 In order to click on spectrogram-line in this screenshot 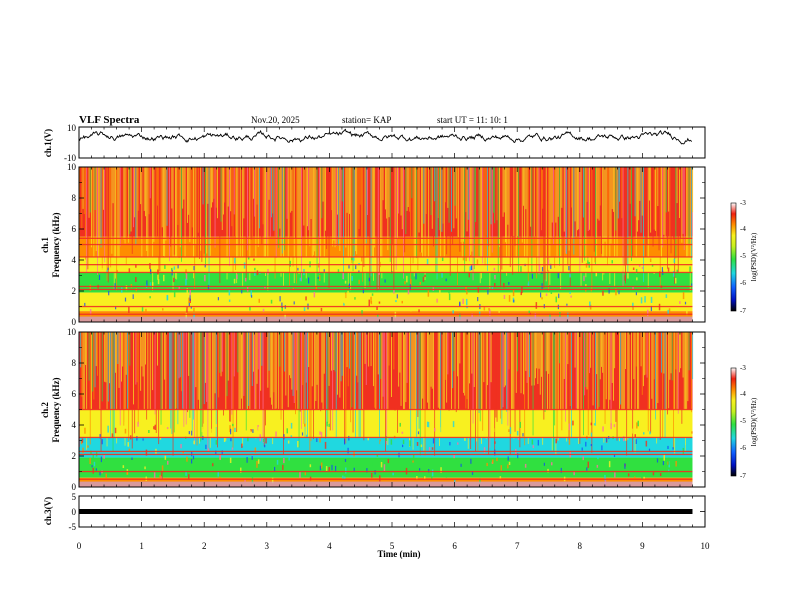, I will do `click(386, 479)`.